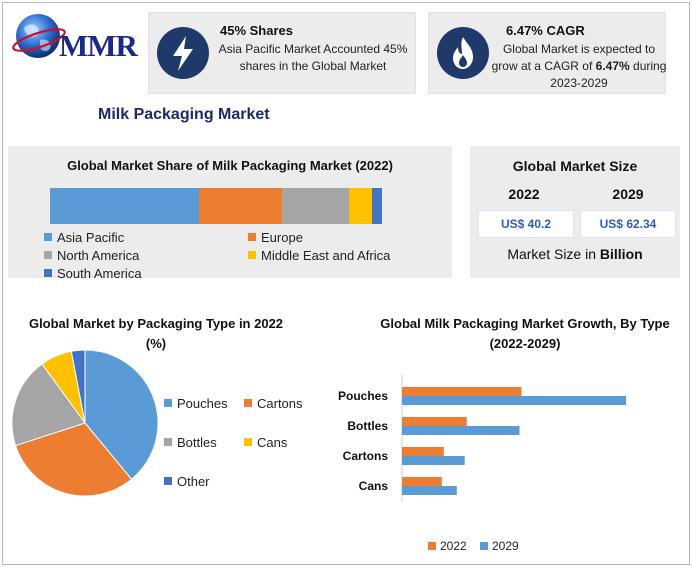 The image size is (692, 567). I want to click on packaging-type-pie-chart, so click(85, 423).